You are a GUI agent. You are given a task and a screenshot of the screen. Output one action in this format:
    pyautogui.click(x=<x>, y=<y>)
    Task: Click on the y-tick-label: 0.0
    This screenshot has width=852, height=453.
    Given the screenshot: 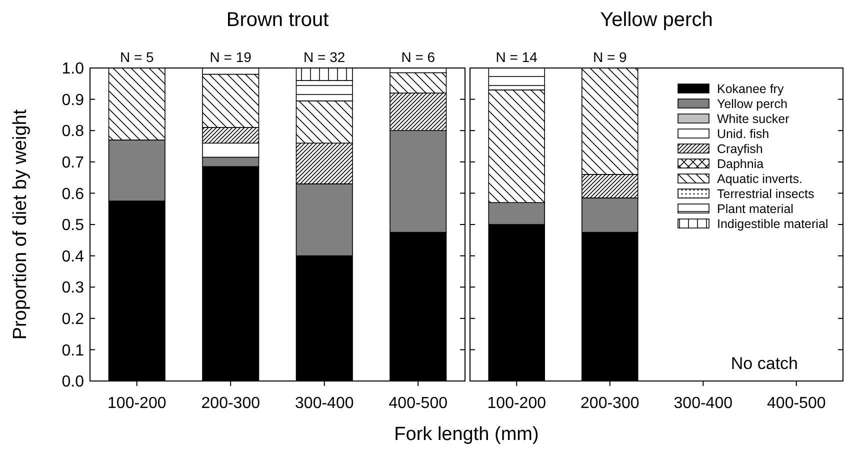 What is the action you would take?
    pyautogui.click(x=73, y=382)
    